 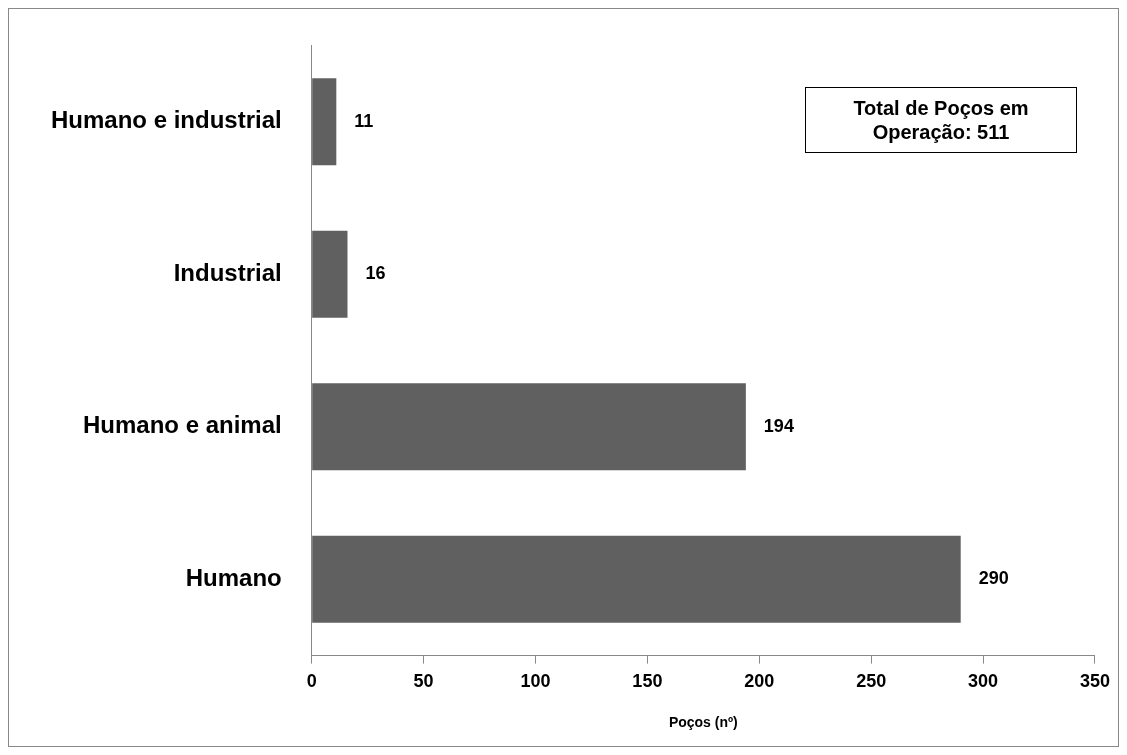 What do you see at coordinates (311, 681) in the screenshot?
I see `x-tick-label: 0` at bounding box center [311, 681].